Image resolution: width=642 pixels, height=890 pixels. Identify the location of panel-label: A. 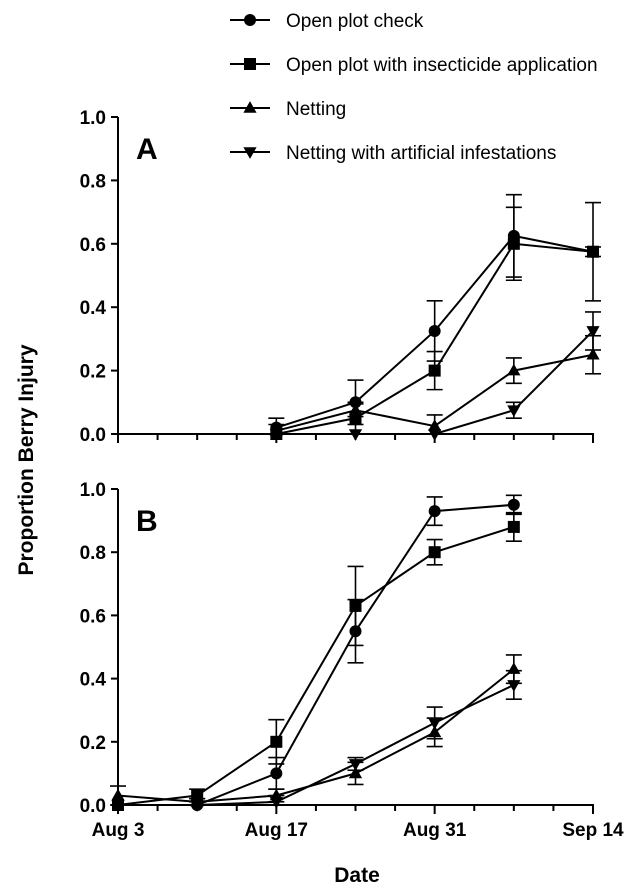
(147, 149).